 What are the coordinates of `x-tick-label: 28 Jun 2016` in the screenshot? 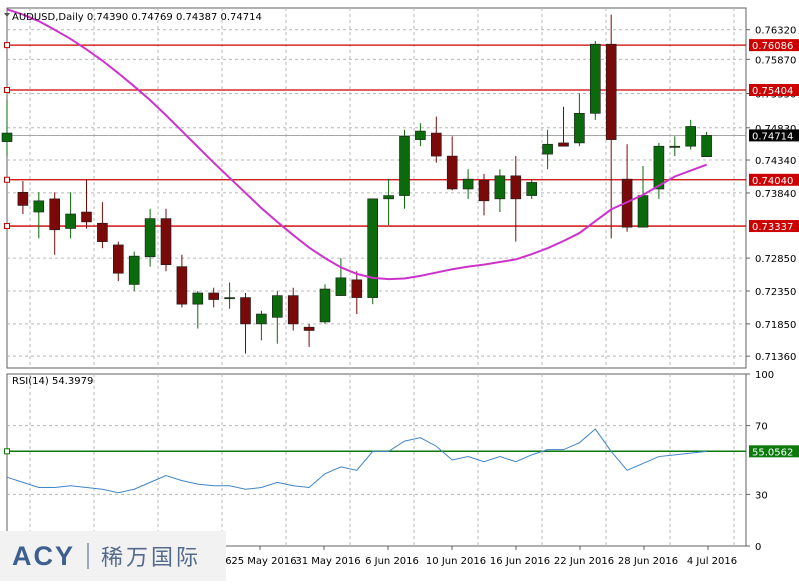 It's located at (648, 561).